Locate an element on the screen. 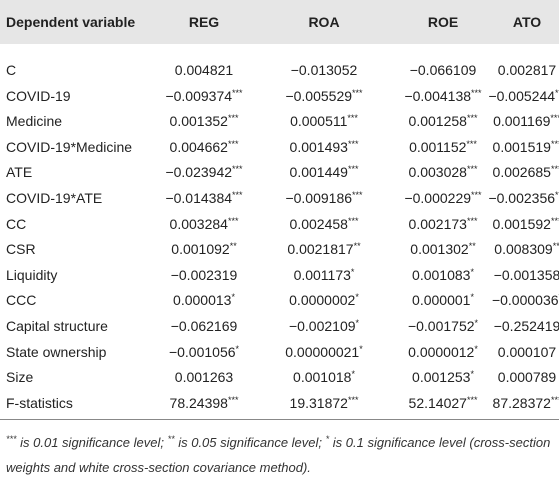 Image resolution: width=559 pixels, height=483 pixels. table-cell: 0.001519*** is located at coordinates (526, 147).